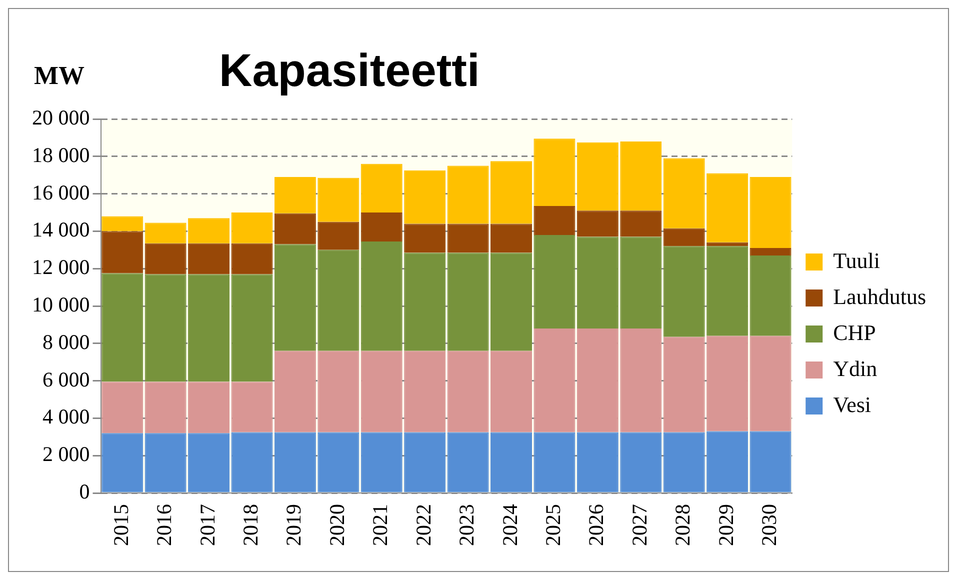 The height and width of the screenshot is (578, 955). What do you see at coordinates (510, 525) in the screenshot?
I see `x-tick-label: 2024` at bounding box center [510, 525].